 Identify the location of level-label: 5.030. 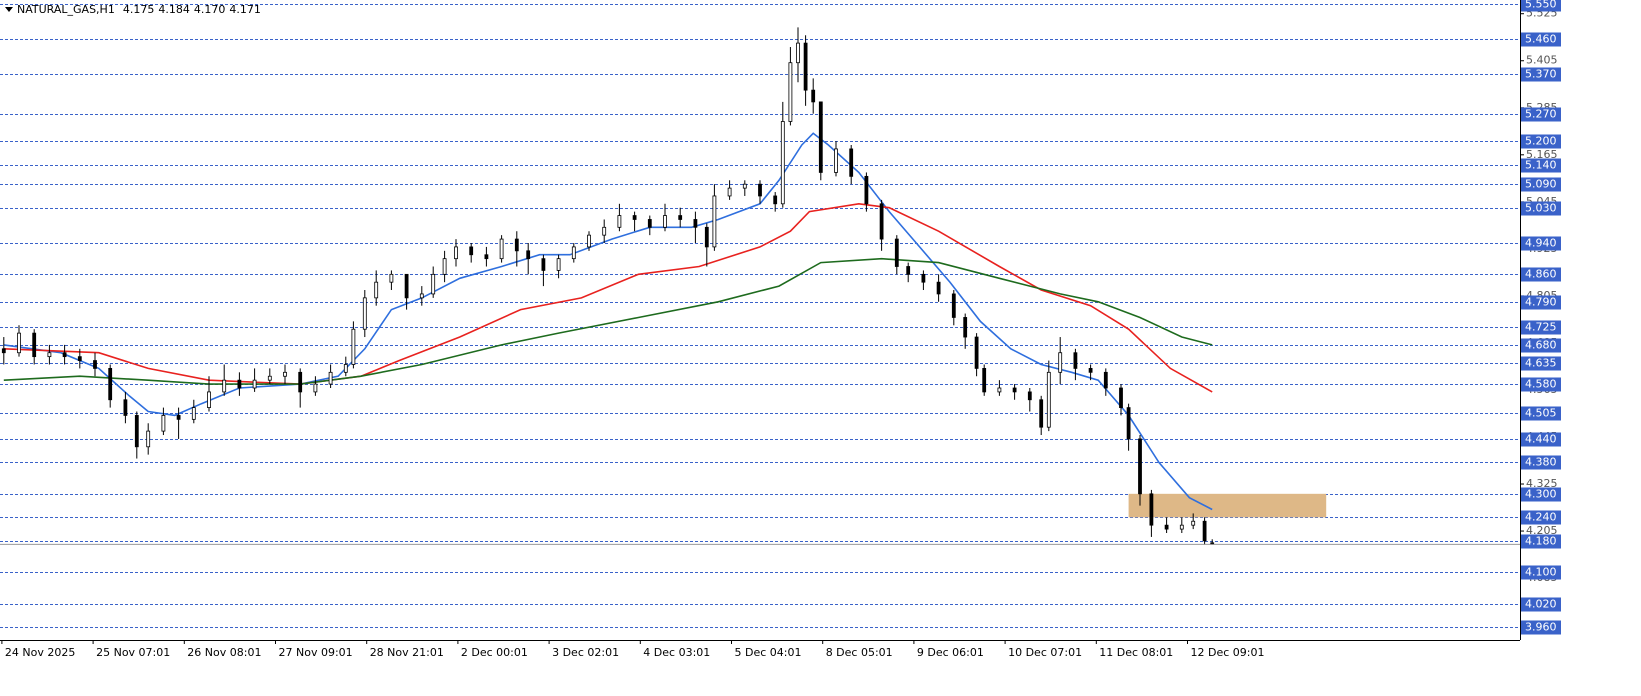
(1541, 208).